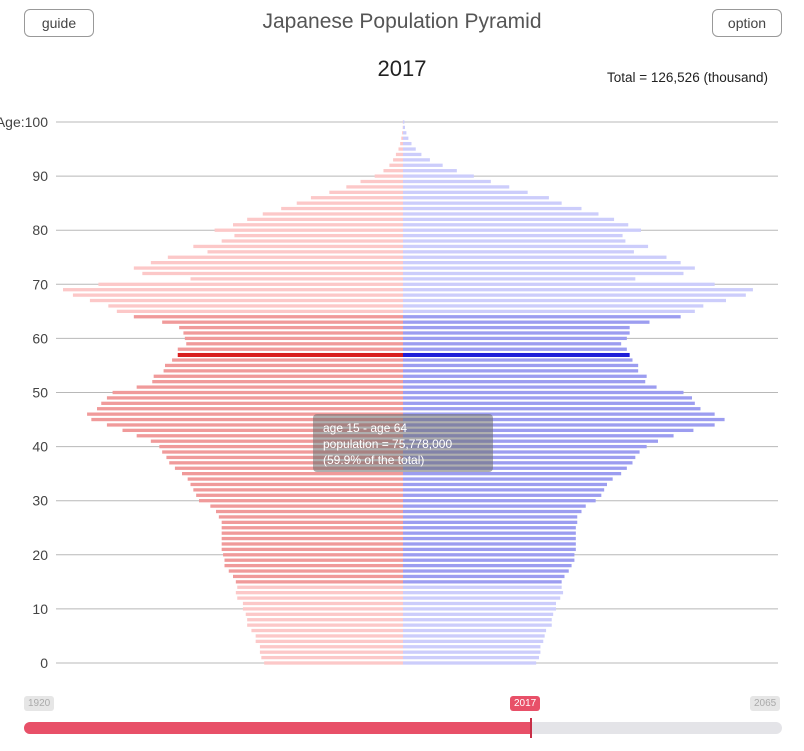  I want to click on year-slider-handle, so click(531, 728).